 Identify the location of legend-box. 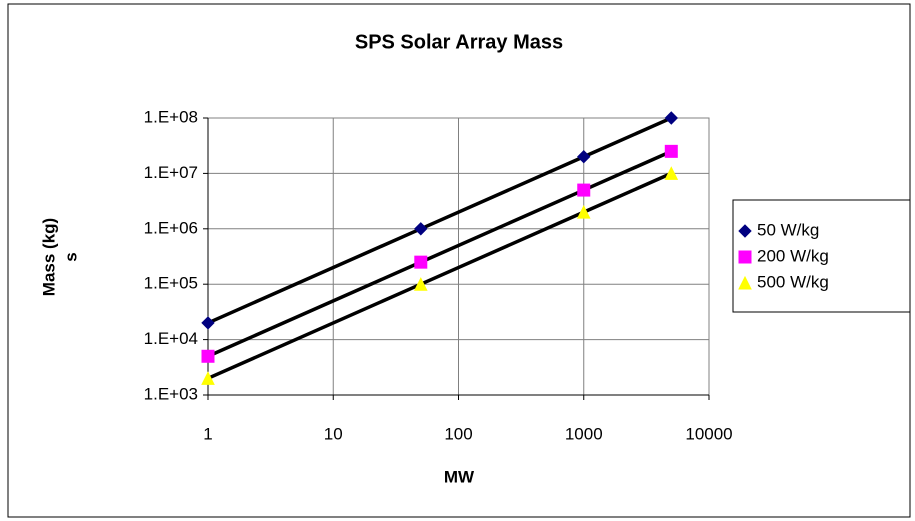
(821, 256).